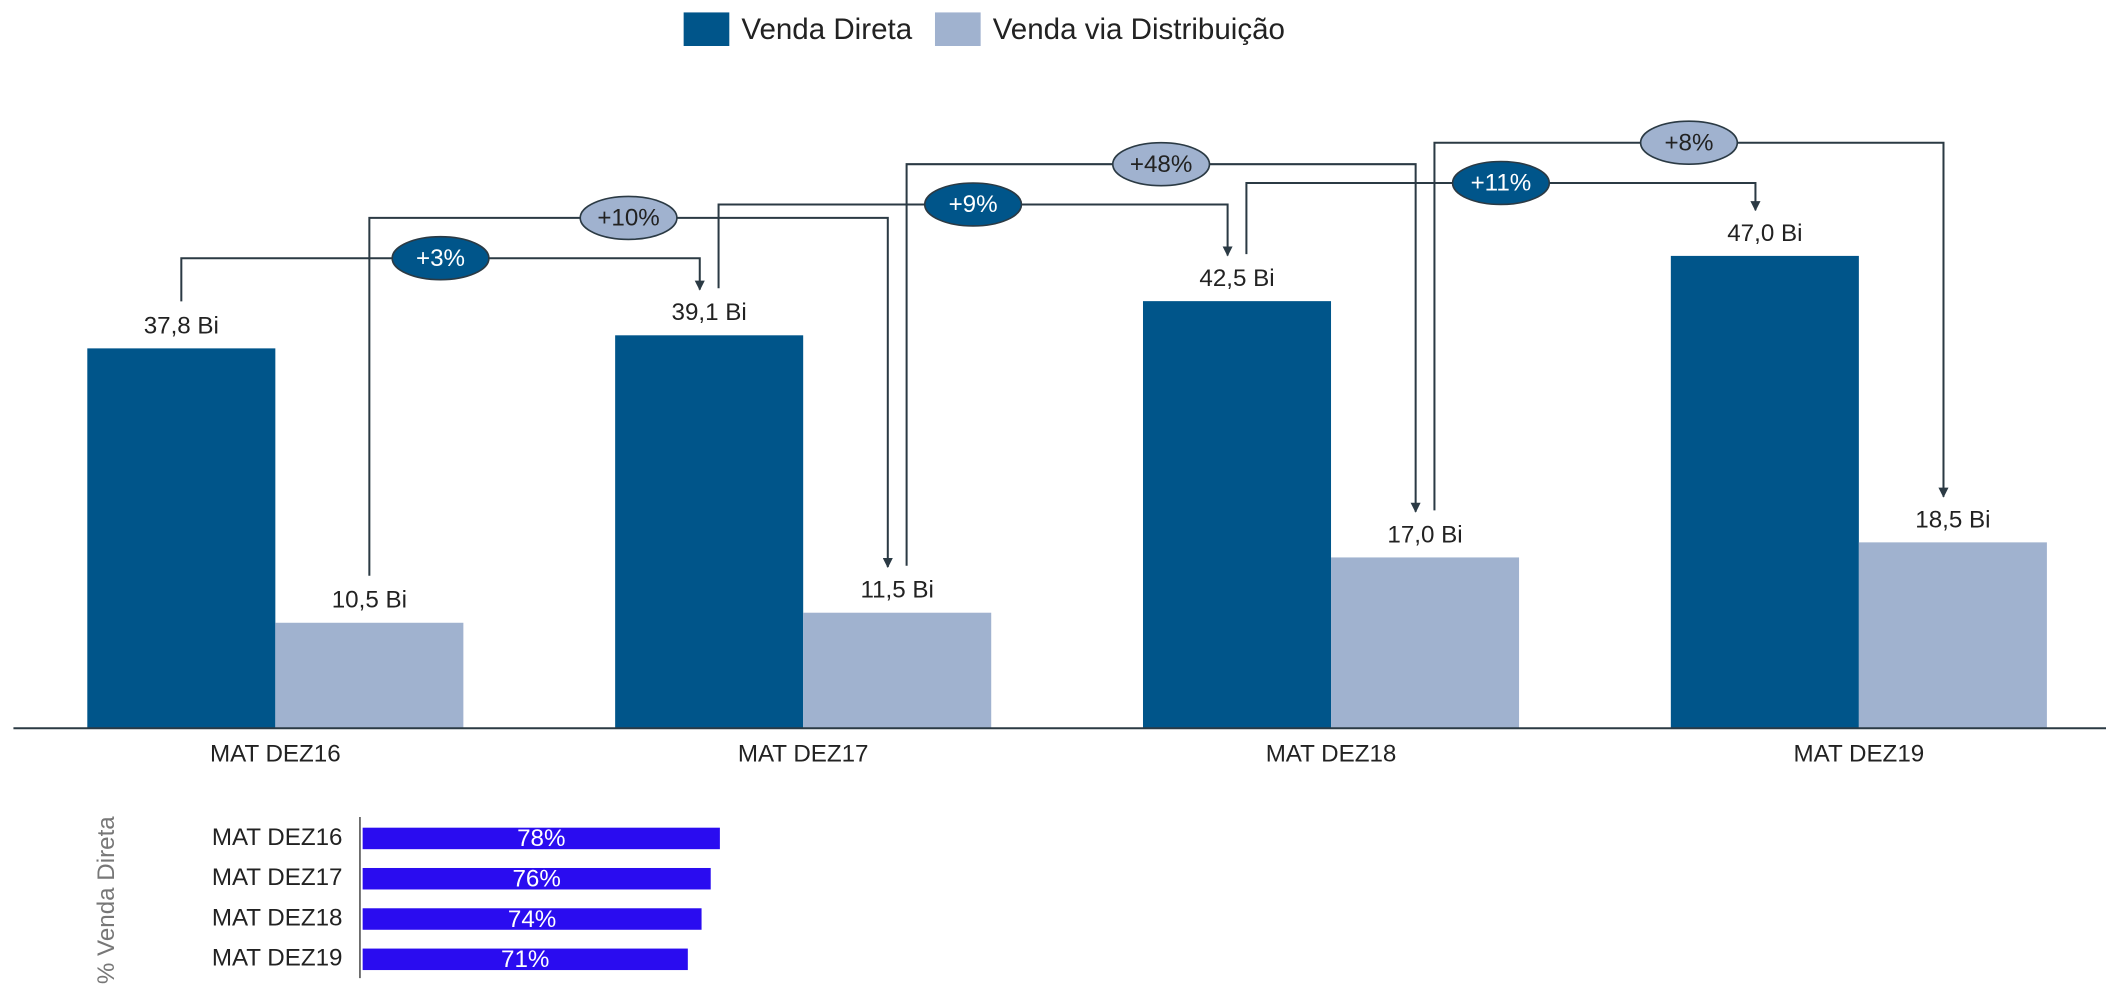 The height and width of the screenshot is (1008, 2106). I want to click on growth-label: +48%, so click(1161, 164).